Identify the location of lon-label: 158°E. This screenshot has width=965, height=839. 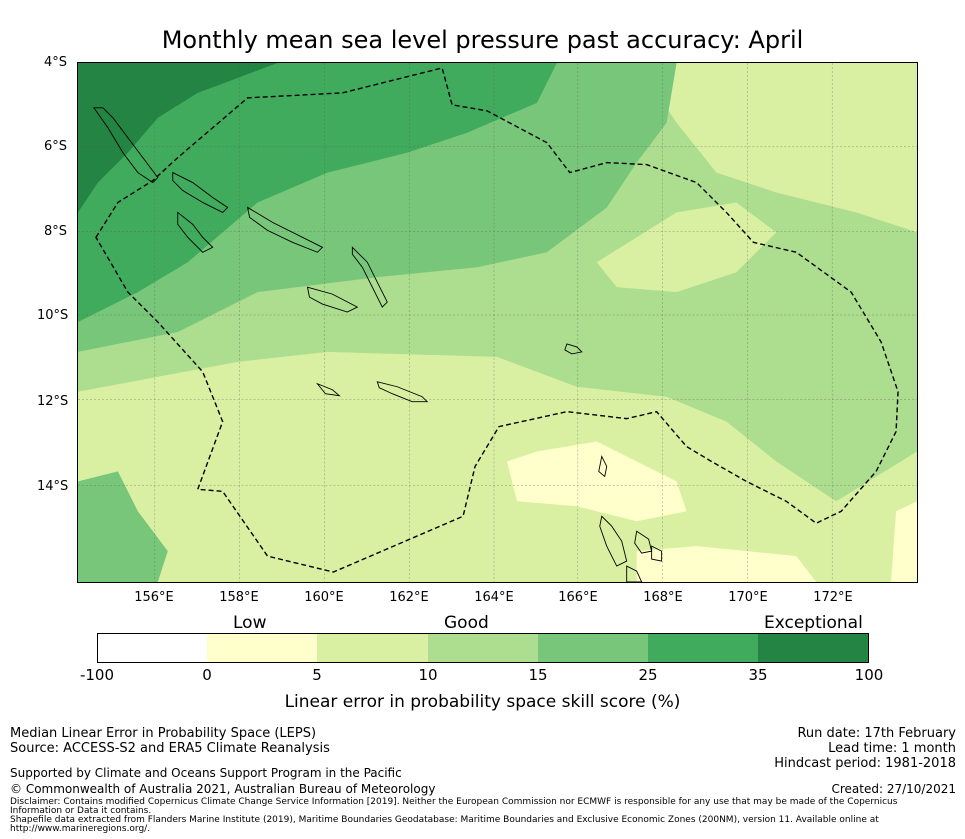
(239, 597).